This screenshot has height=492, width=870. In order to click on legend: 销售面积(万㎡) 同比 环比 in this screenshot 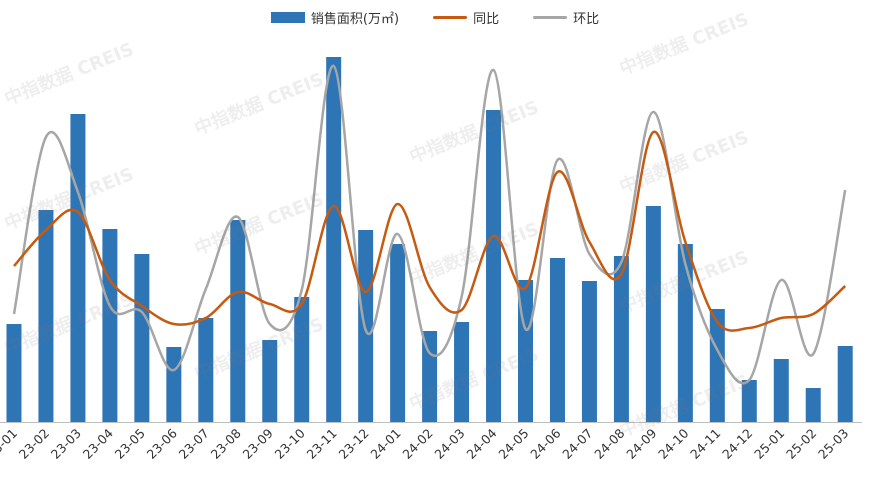, I will do `click(435, 17)`.